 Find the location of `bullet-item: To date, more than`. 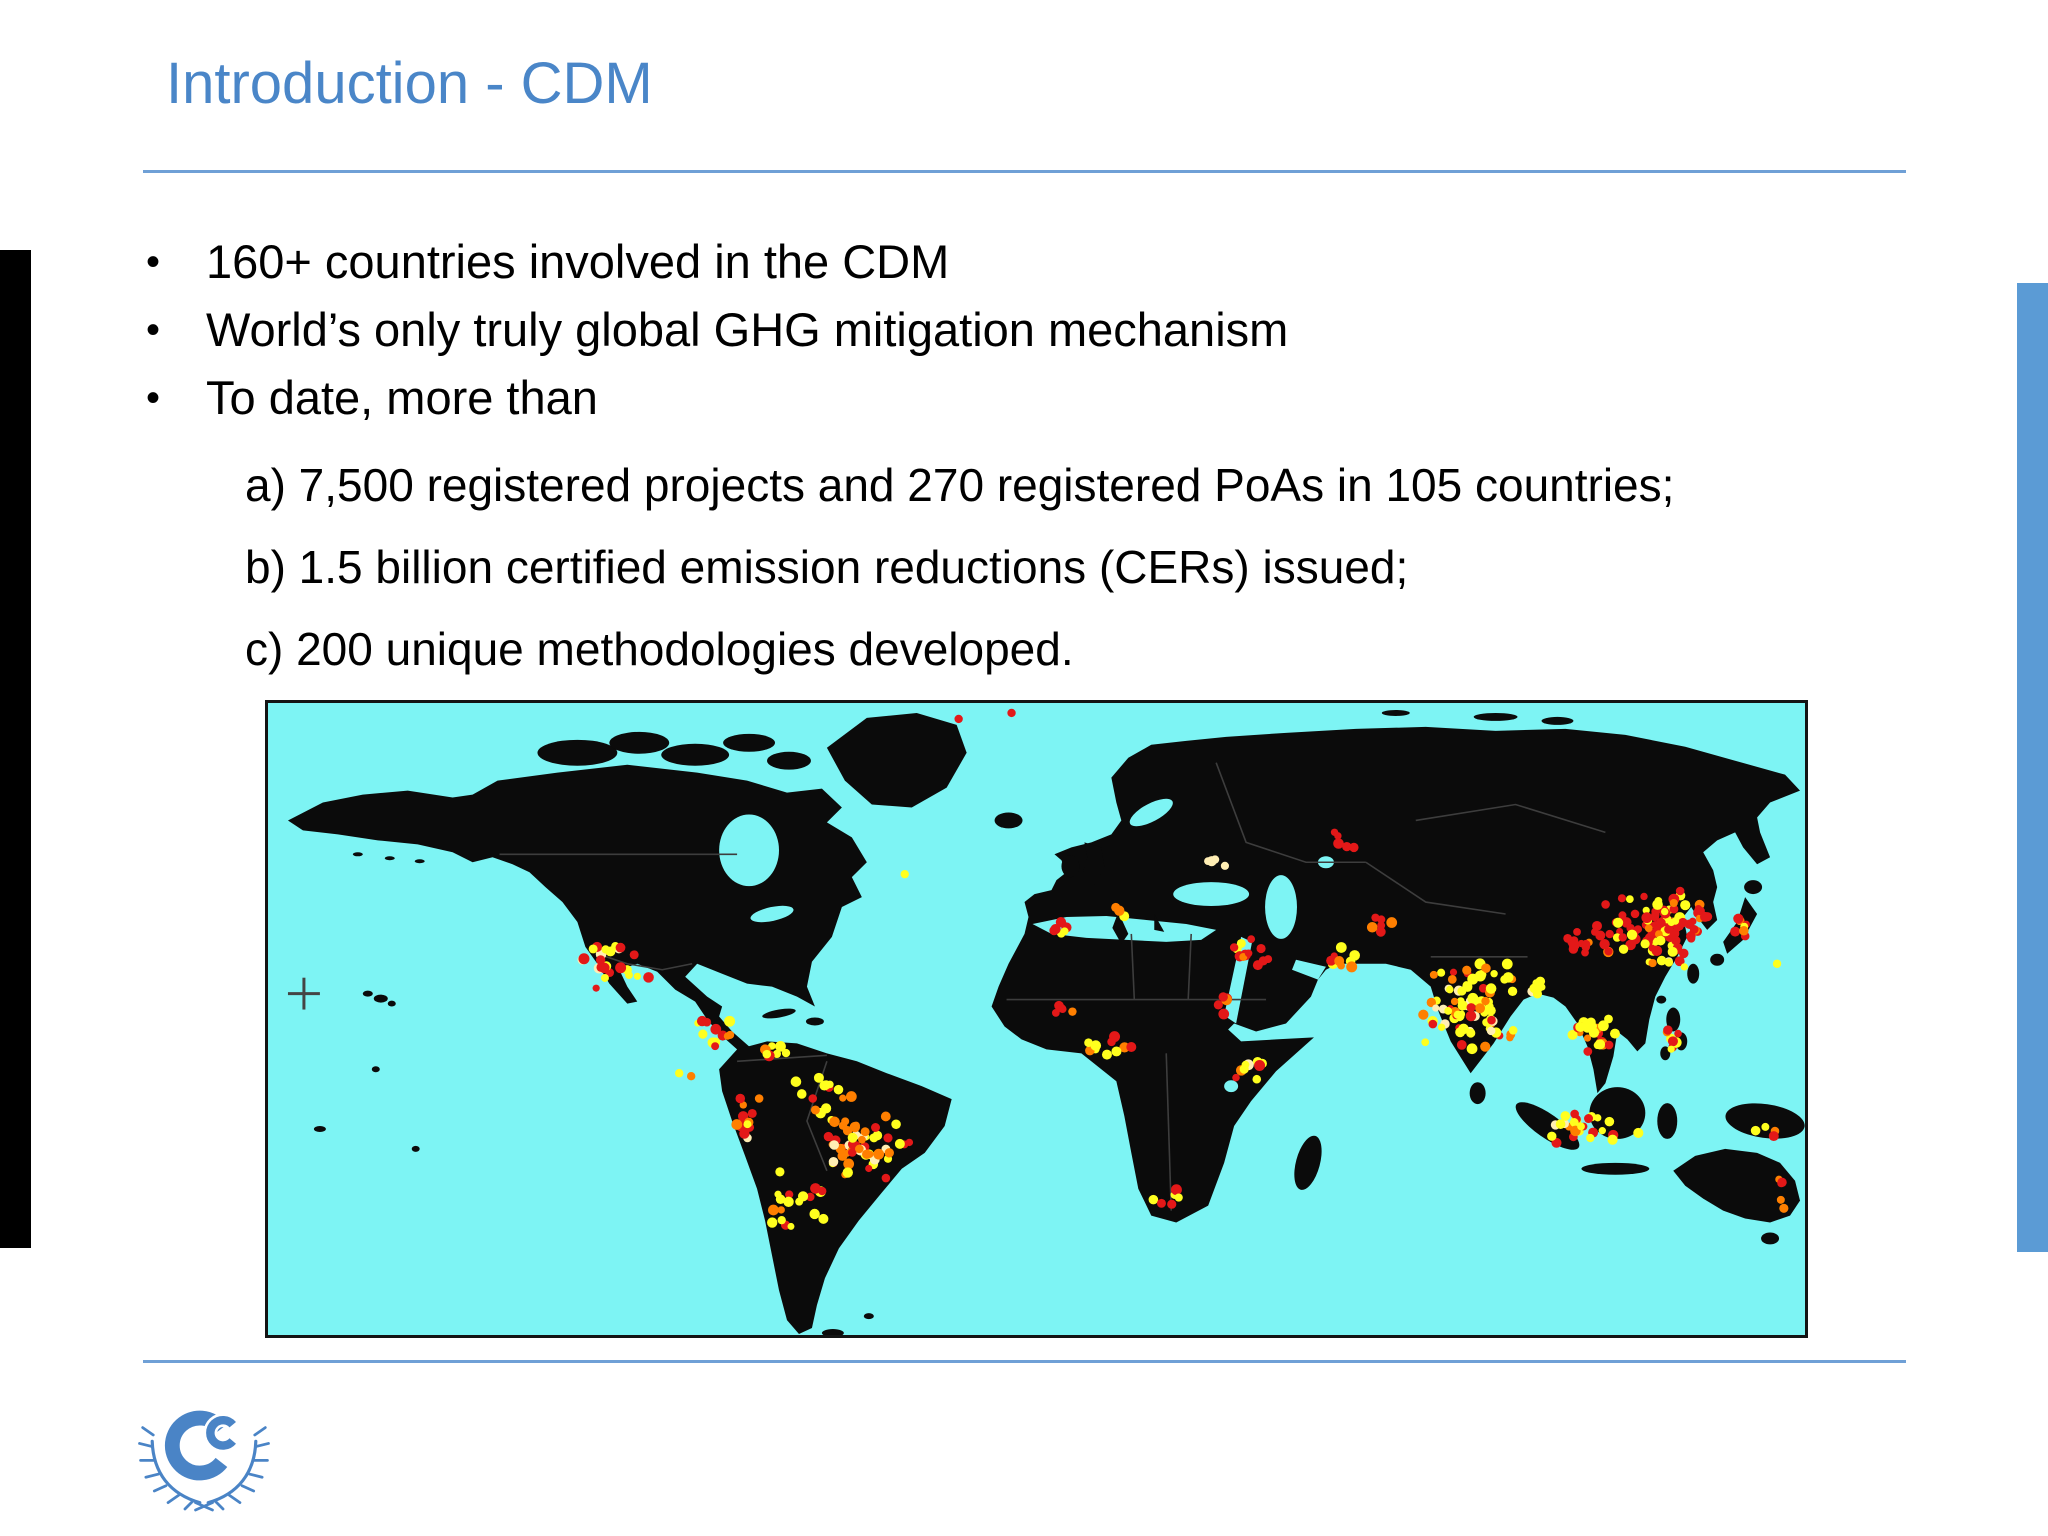

bullet-item: To date, more than is located at coordinates (714, 398).